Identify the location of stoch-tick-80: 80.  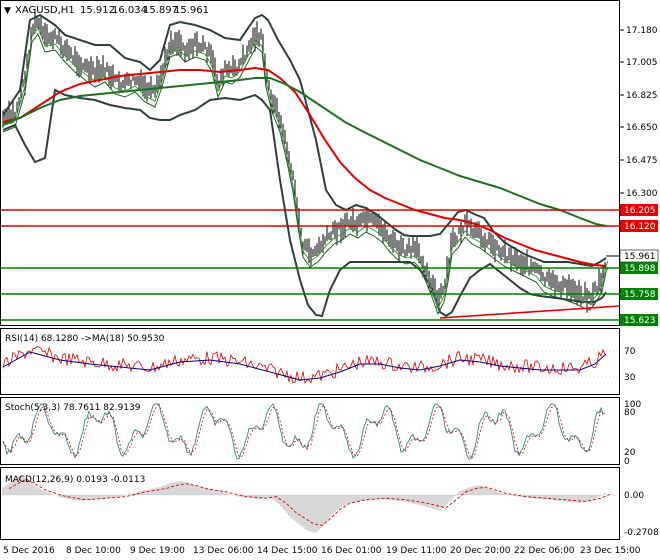
(630, 413).